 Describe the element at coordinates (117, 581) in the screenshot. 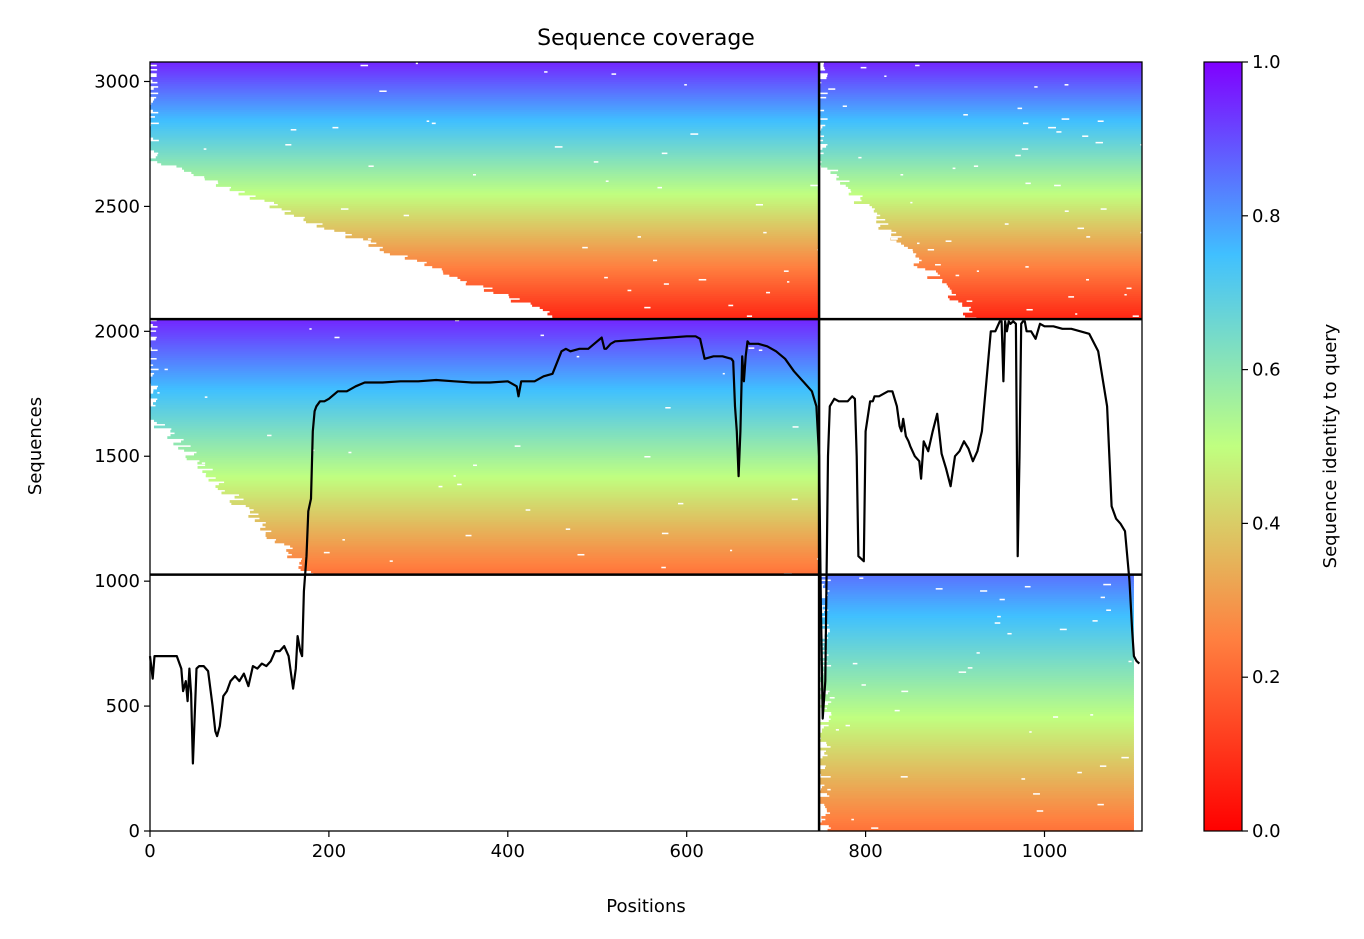

I see `y-tick-label: 1000` at that location.